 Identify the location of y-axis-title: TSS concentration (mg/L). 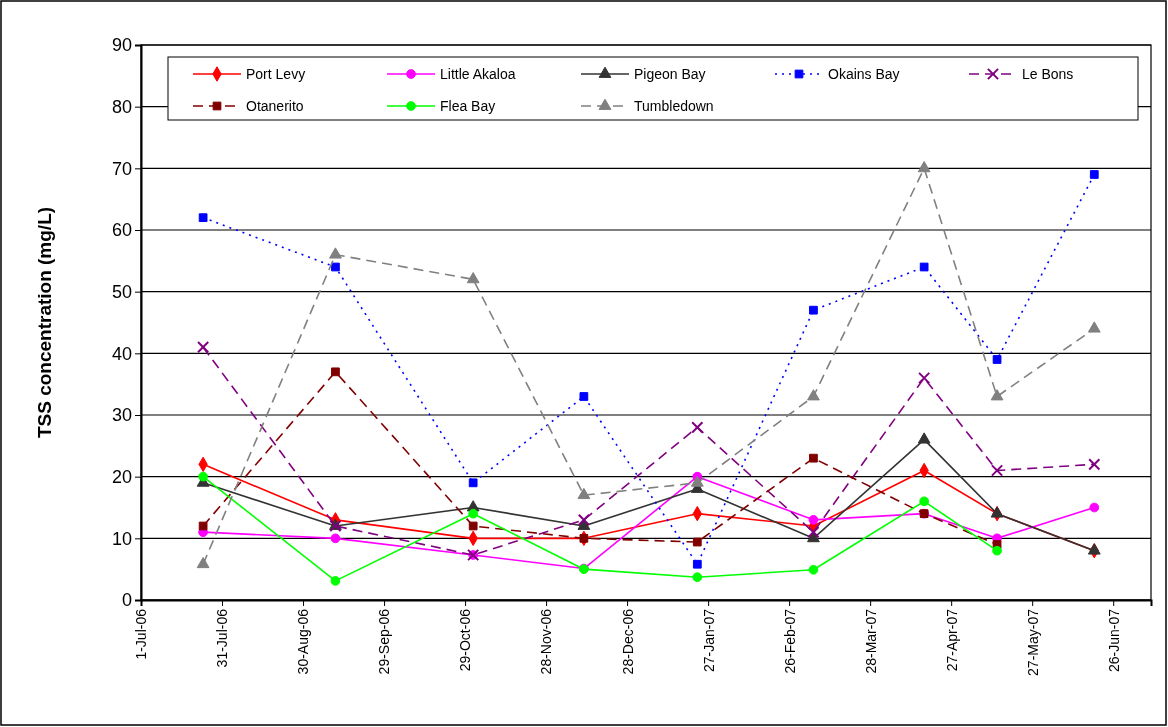
(44, 322).